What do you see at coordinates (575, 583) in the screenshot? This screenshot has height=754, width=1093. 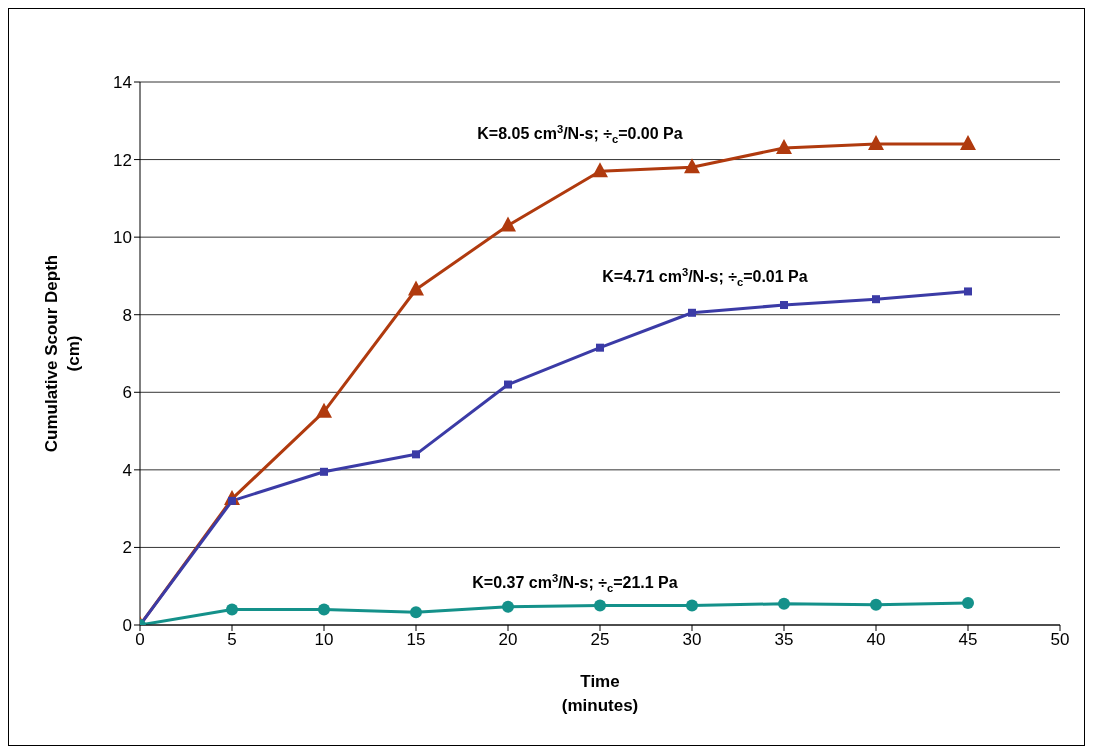 I see `series-label: K=0.37 cm$^{3}$/N-s; ÷$_{c}$=21.1 Pa` at bounding box center [575, 583].